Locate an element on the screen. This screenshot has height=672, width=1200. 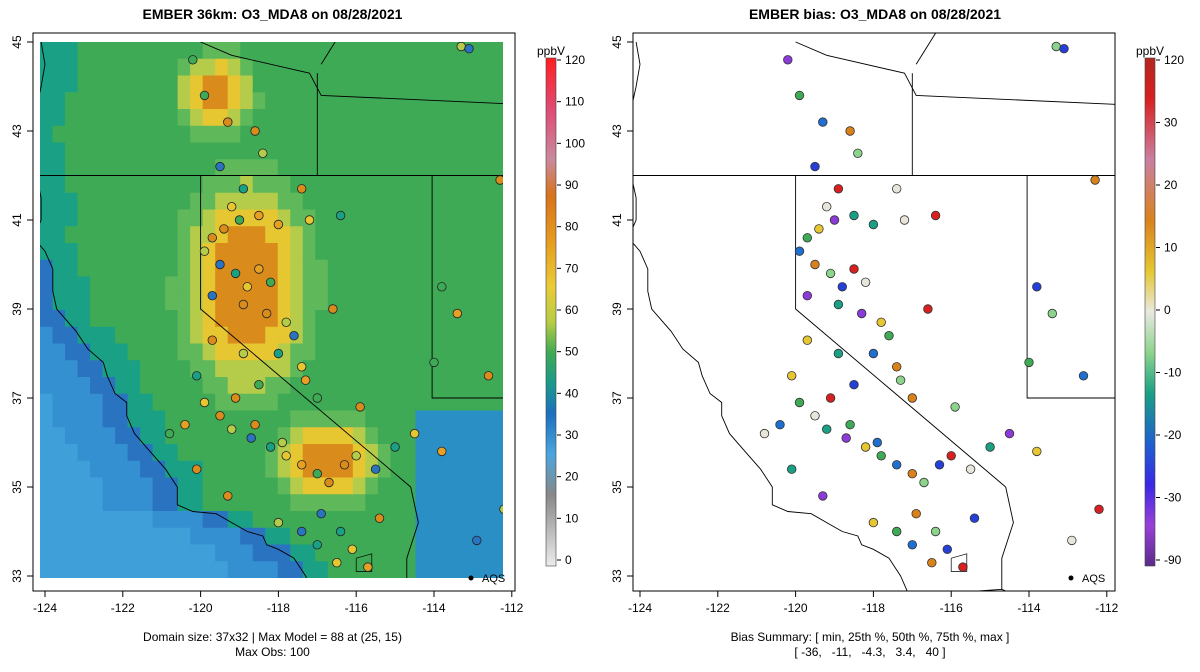
colorbar-tick-label: -90 is located at coordinates (1173, 560).